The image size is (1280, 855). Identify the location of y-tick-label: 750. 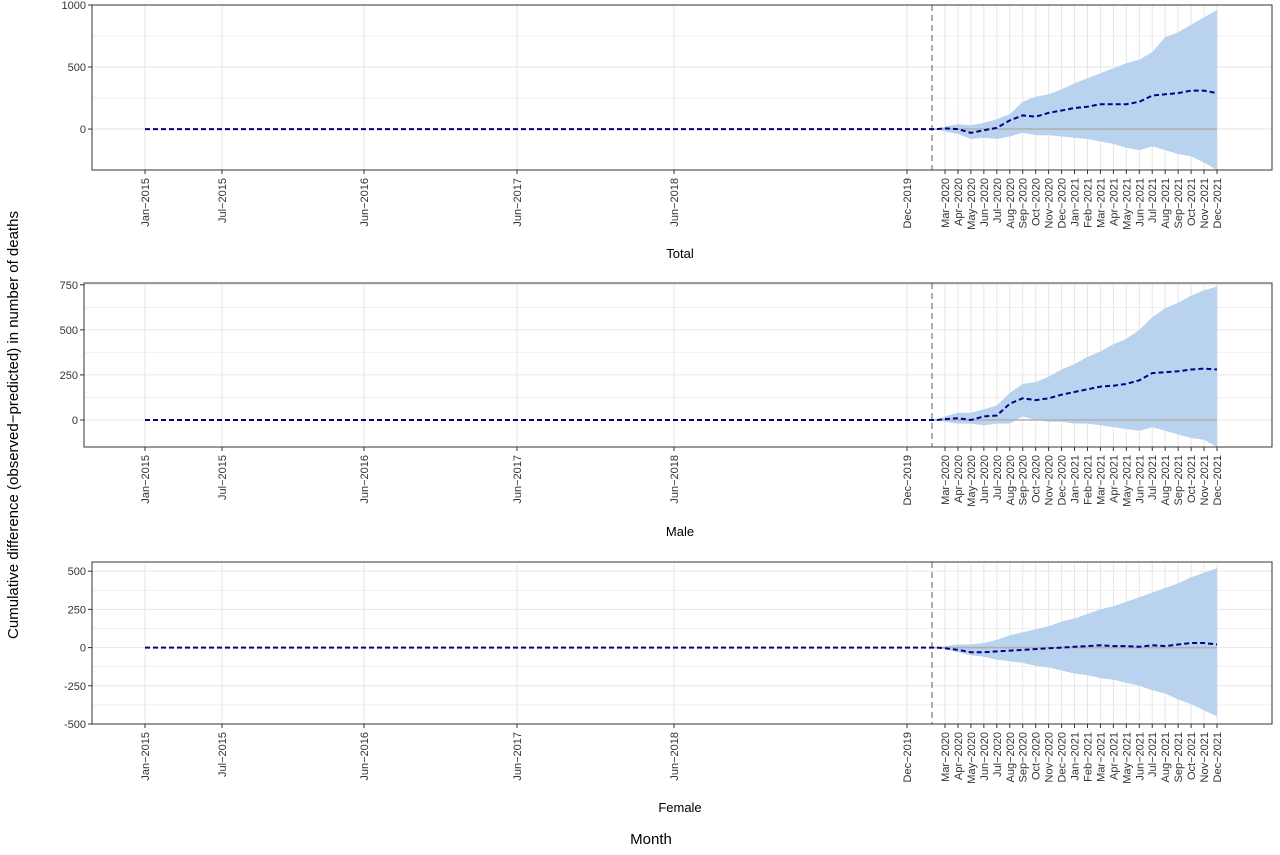
(69, 286).